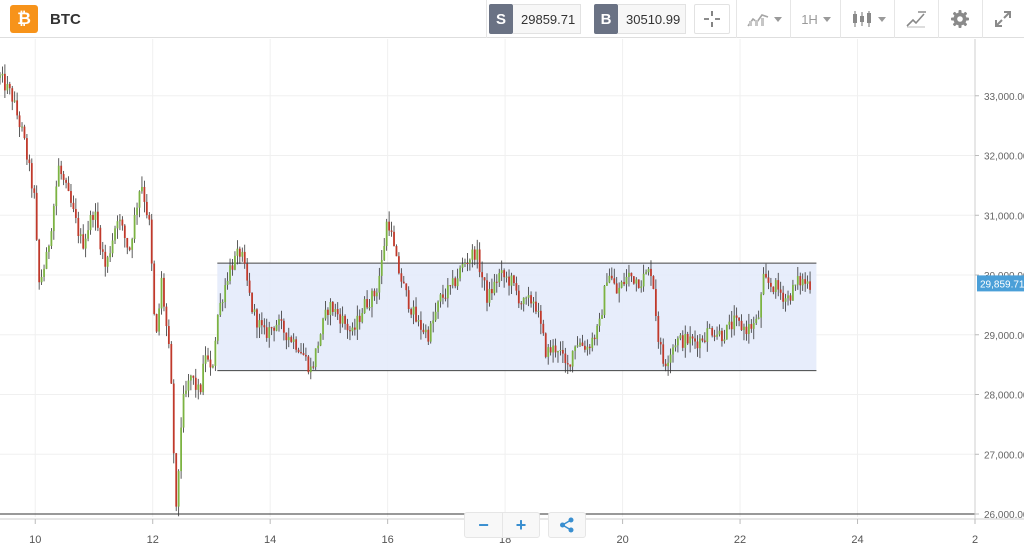 Image resolution: width=1024 pixels, height=552 pixels. I want to click on divider, so click(486, 19).